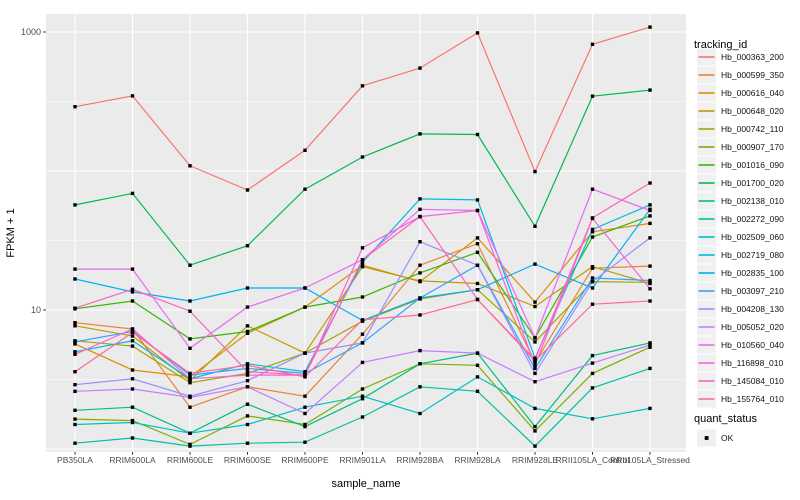 The width and height of the screenshot is (800, 500). Describe the element at coordinates (725, 430) in the screenshot. I see `legend-quant-status: quant_status OK` at that location.